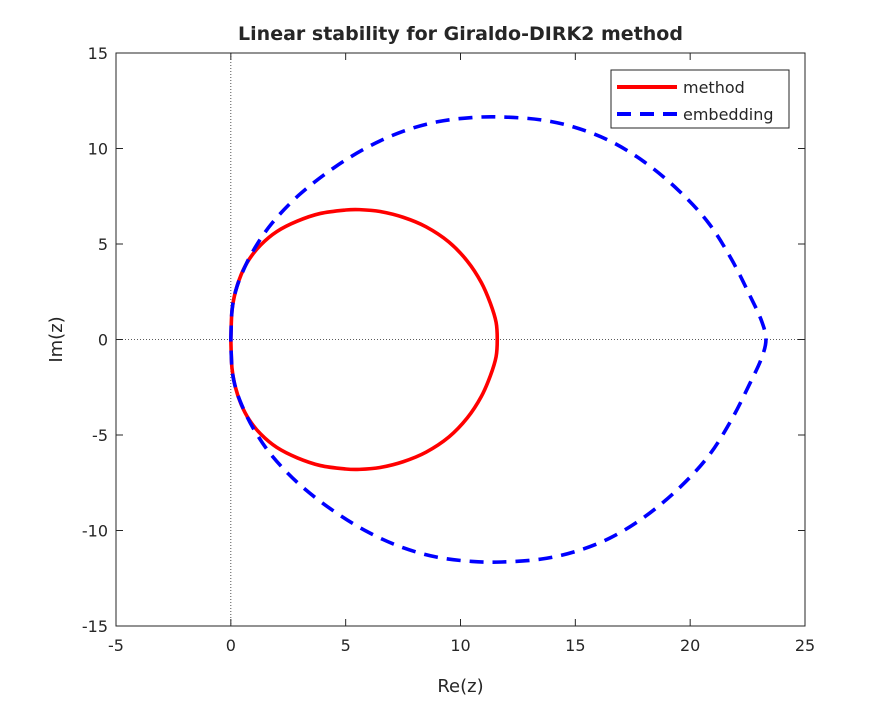 The height and width of the screenshot is (707, 891). I want to click on series-line-method, so click(364, 339).